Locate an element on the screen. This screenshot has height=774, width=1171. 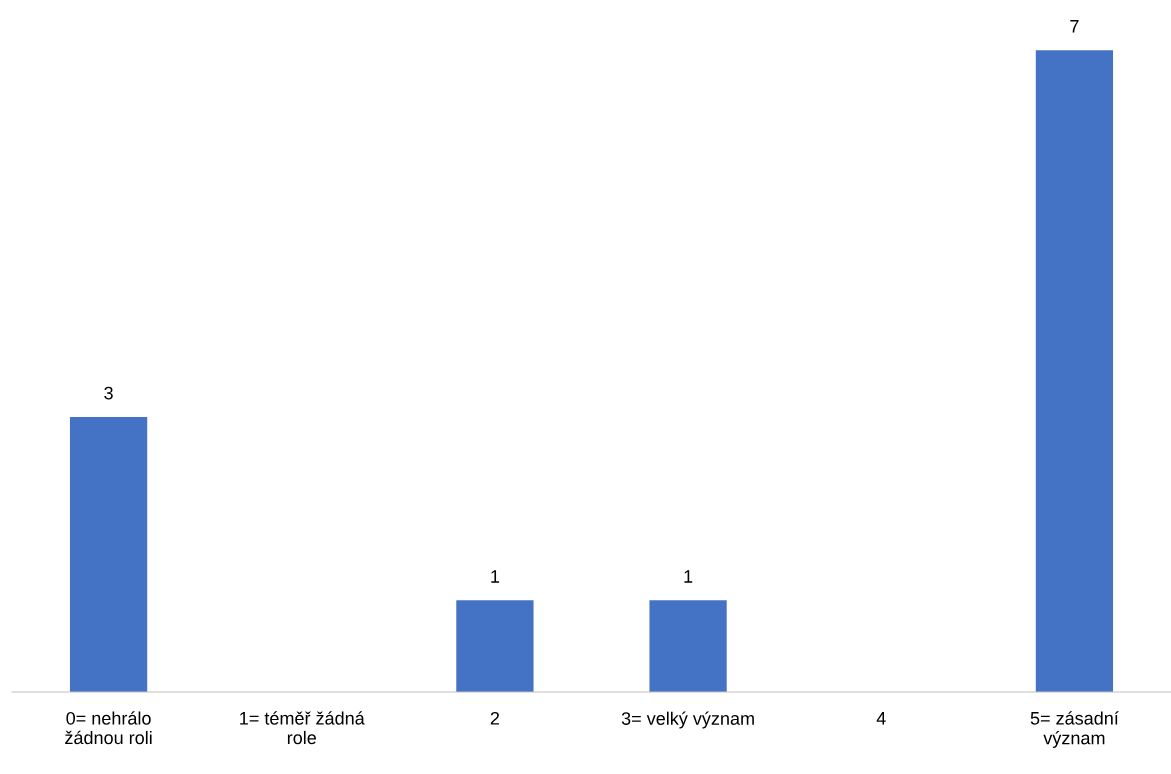
data-label: 7 is located at coordinates (1074, 26).